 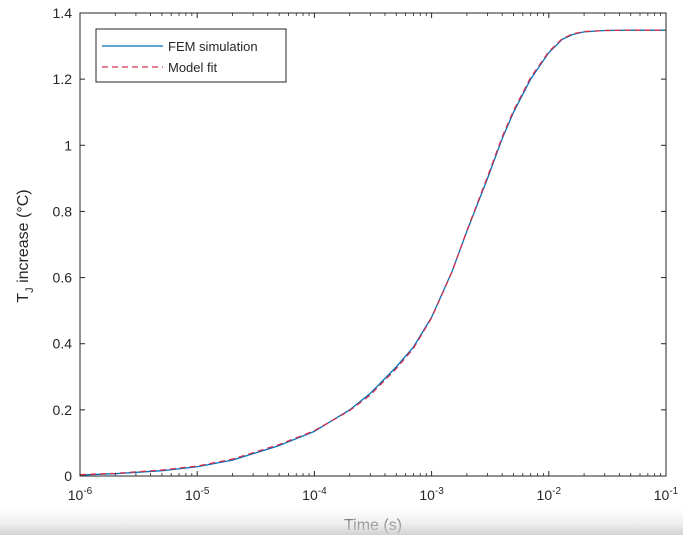 What do you see at coordinates (439, 491) in the screenshot?
I see `x-tick-label-exponent: -3` at bounding box center [439, 491].